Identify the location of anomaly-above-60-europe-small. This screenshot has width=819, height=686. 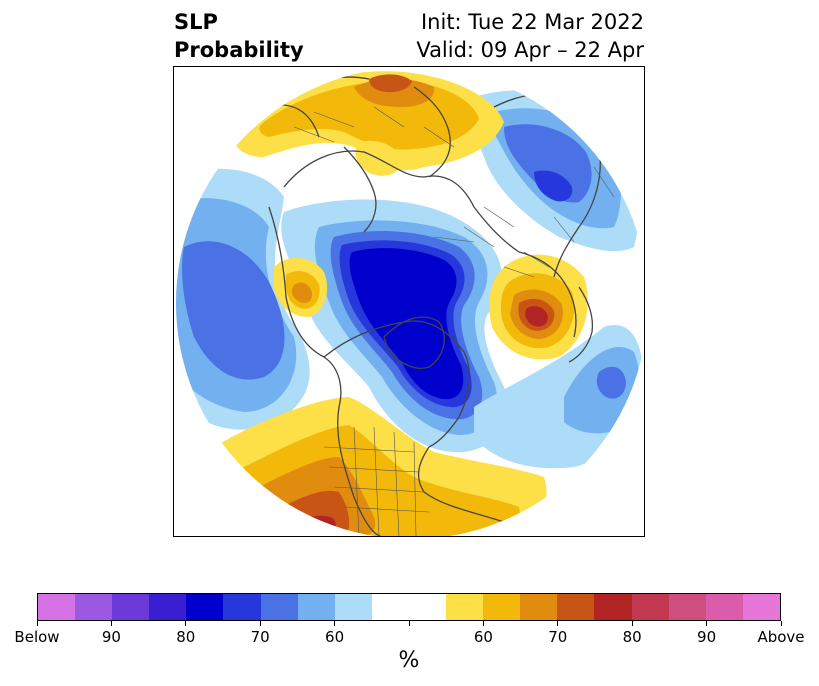
(378, 158).